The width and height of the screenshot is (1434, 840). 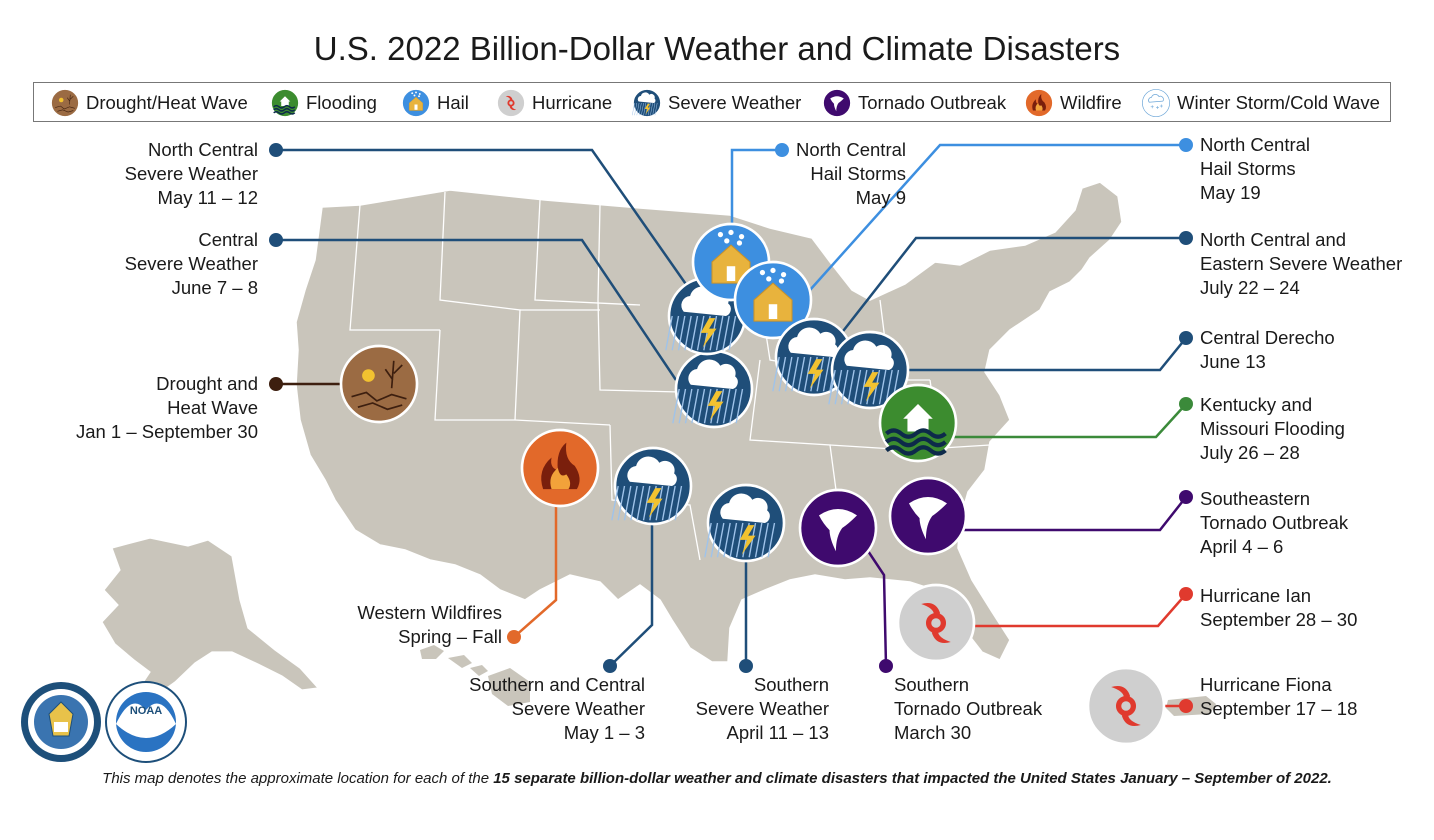 I want to click on event-label-line: September 28 – 30, so click(x=1279, y=619).